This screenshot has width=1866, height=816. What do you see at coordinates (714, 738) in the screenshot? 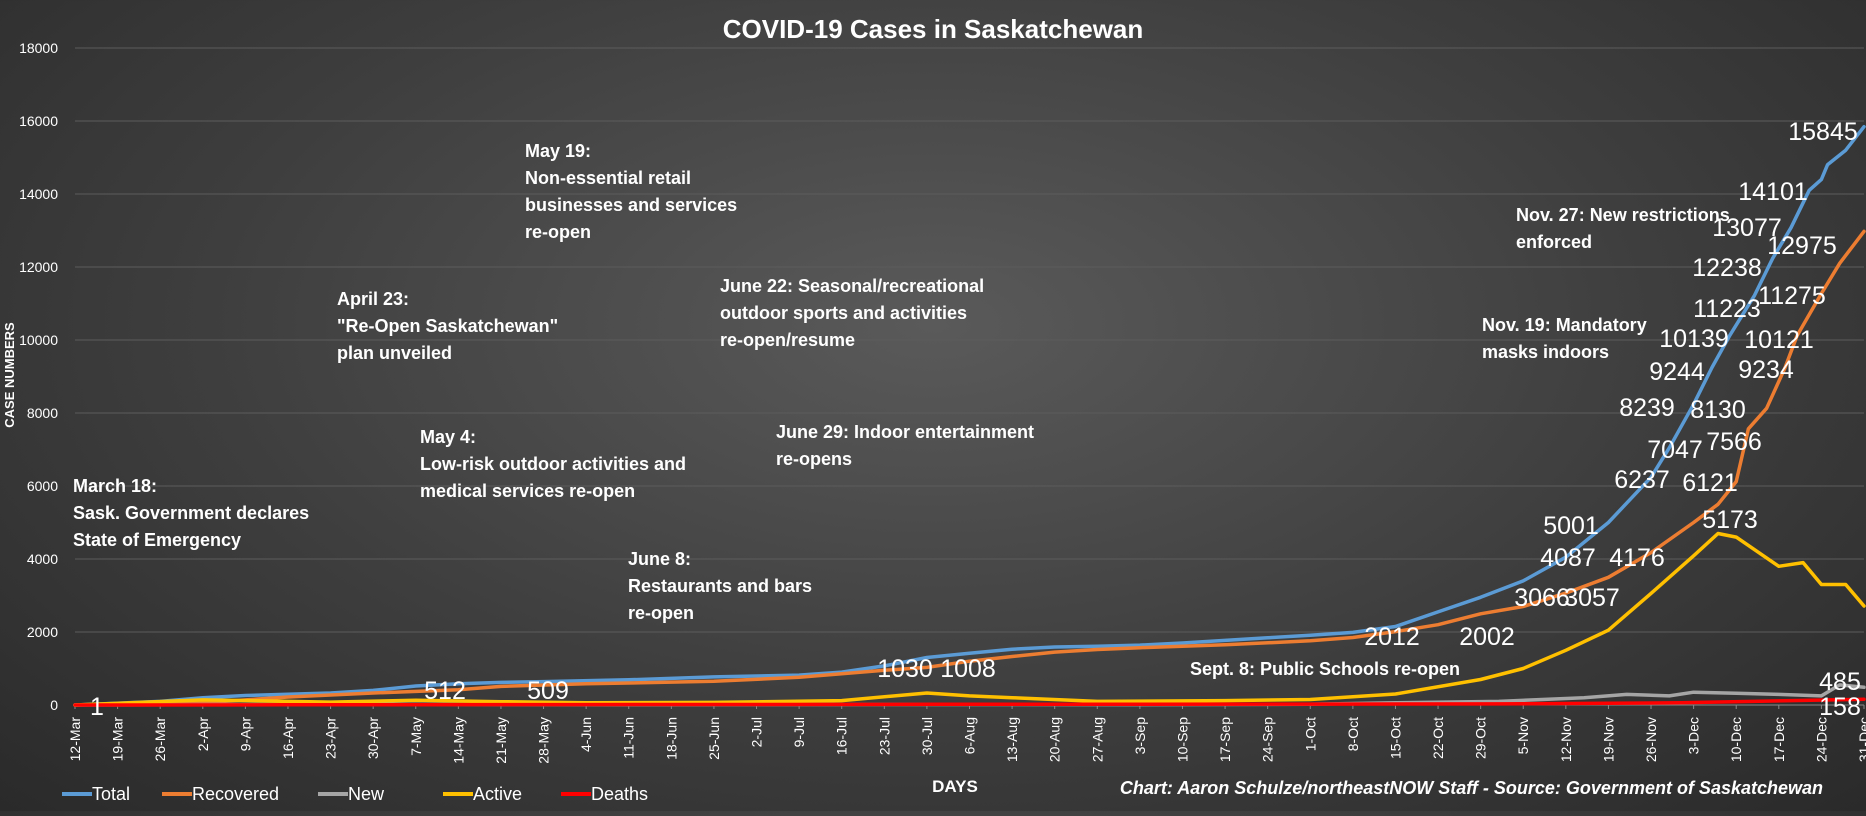
I see `x-tick-label: 25-Jun` at bounding box center [714, 738].